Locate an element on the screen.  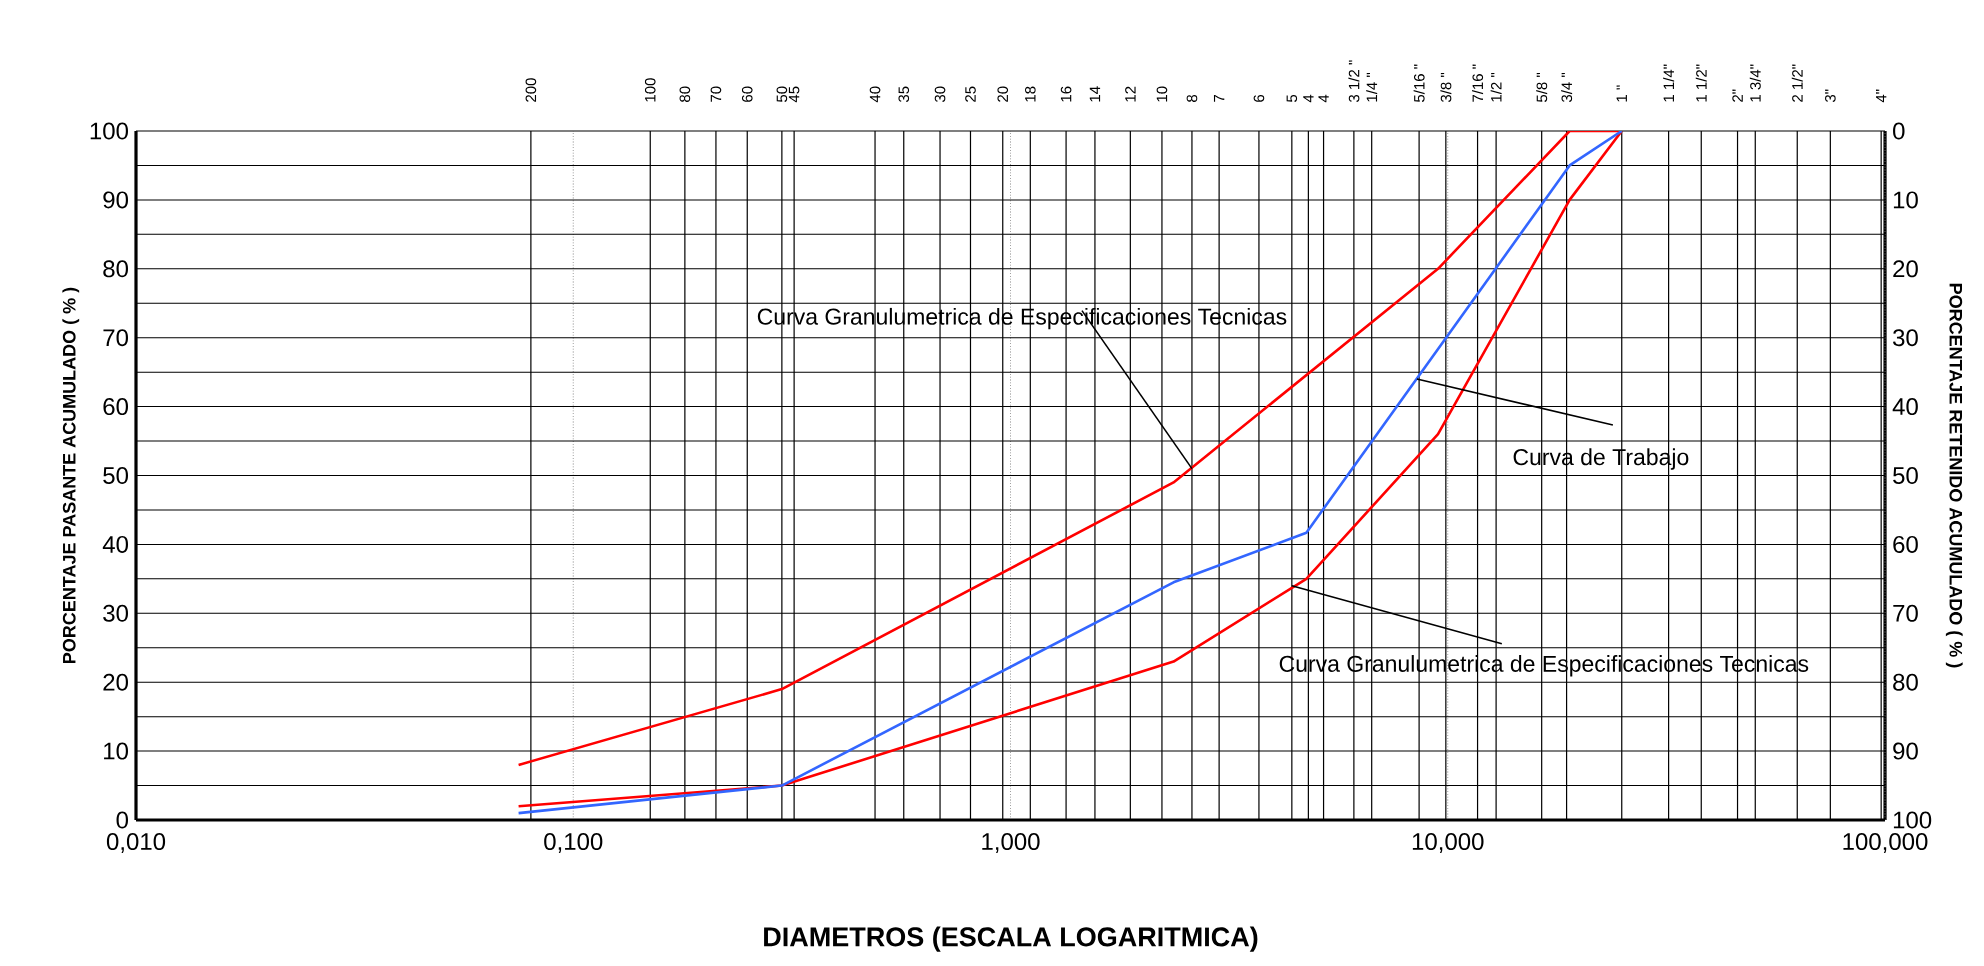
y2-tick-label: 100 is located at coordinates (1912, 820).